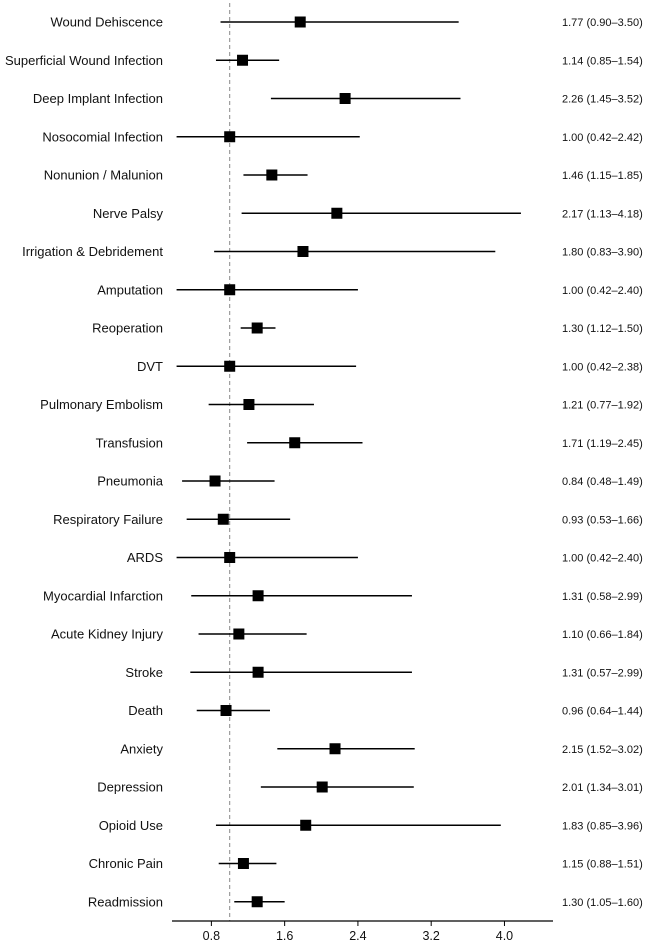  What do you see at coordinates (130, 289) in the screenshot?
I see `row-label: Amputation` at bounding box center [130, 289].